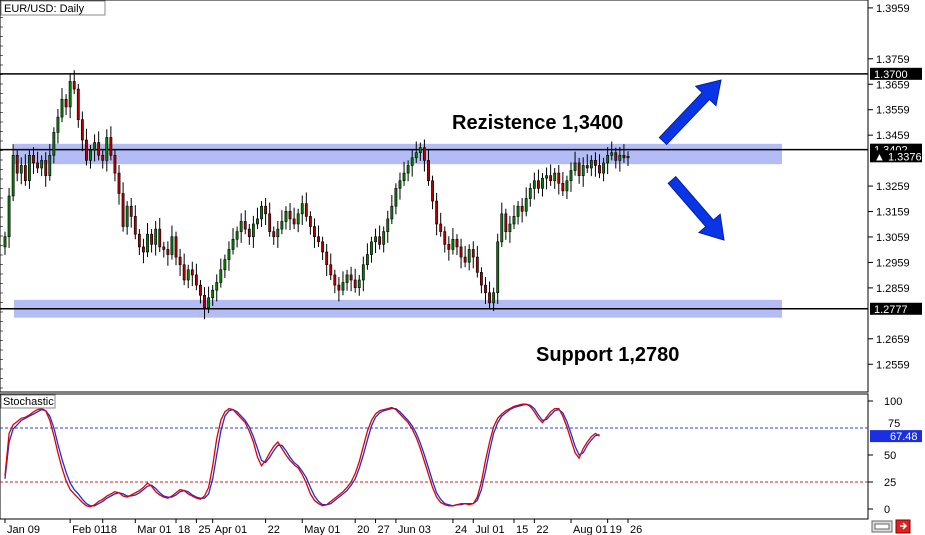 Image resolution: width=925 pixels, height=535 pixels. I want to click on stoch-tick-label: 50, so click(890, 456).